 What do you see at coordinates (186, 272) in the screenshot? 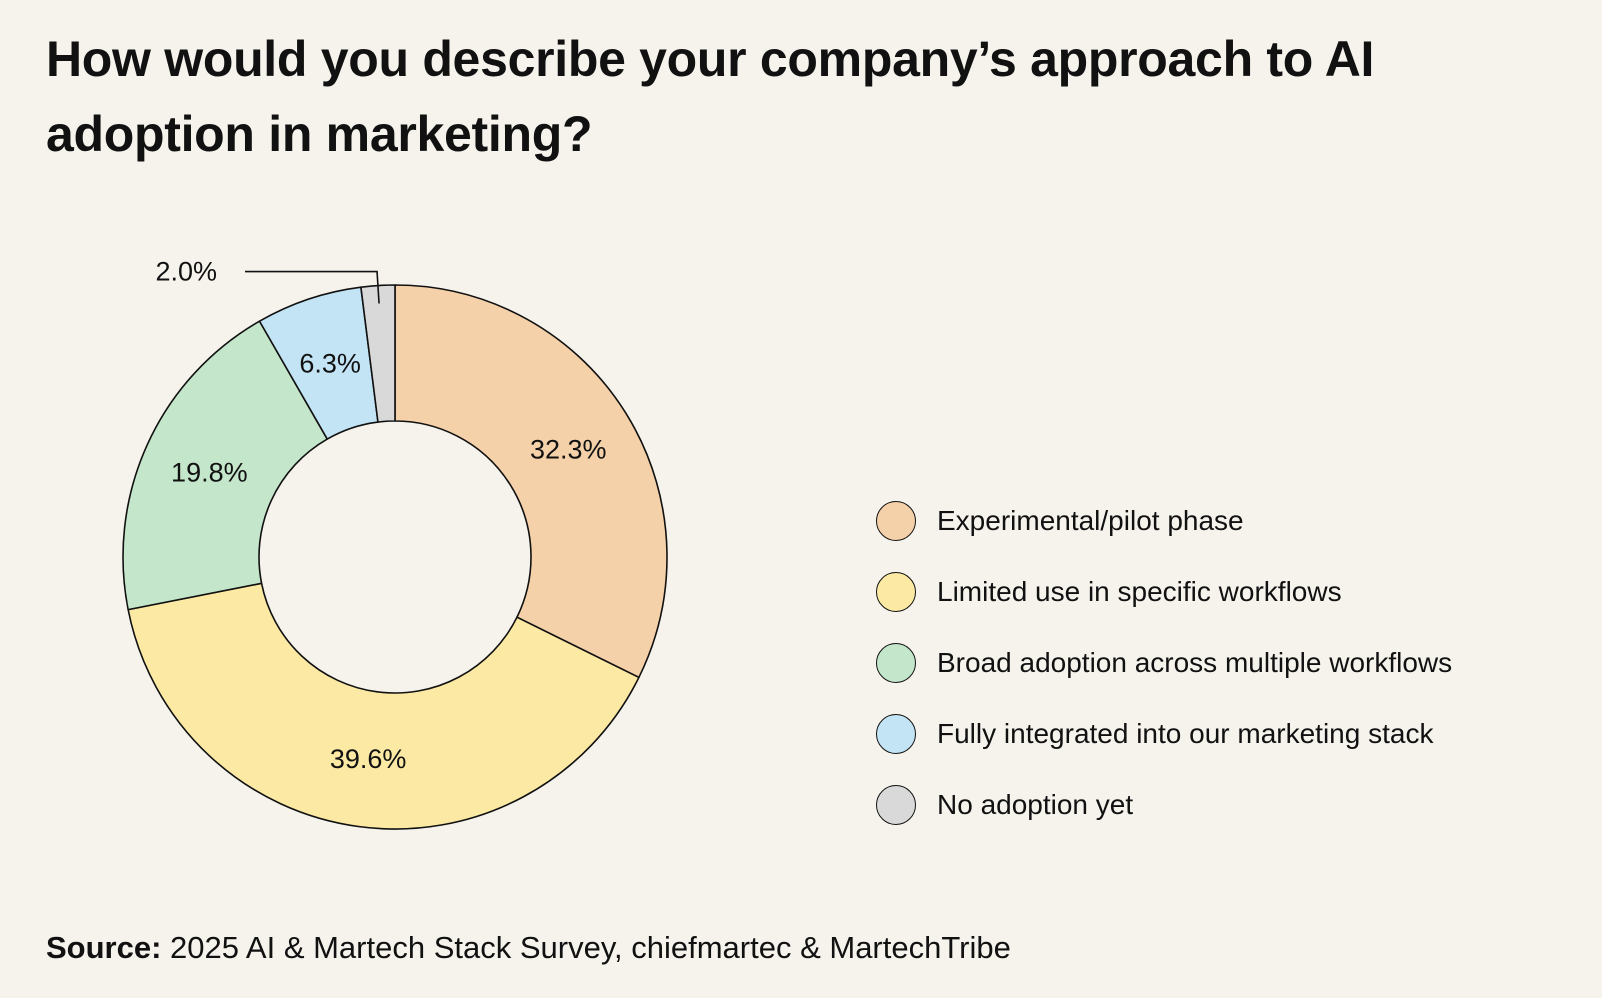
I see `data-label: 2.0%` at bounding box center [186, 272].